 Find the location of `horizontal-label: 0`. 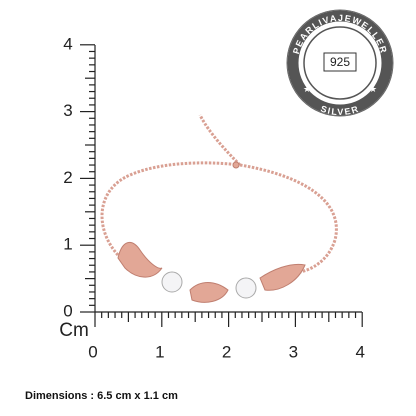

horizontal-label: 0 is located at coordinates (92, 351).